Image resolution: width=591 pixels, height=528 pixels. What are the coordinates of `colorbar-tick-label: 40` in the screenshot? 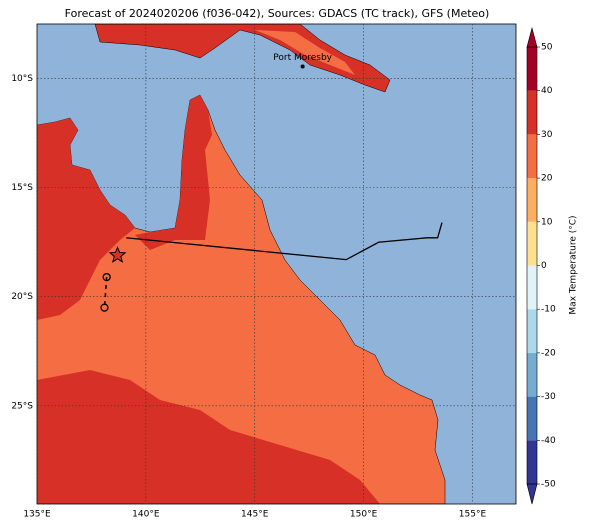 It's located at (547, 91).